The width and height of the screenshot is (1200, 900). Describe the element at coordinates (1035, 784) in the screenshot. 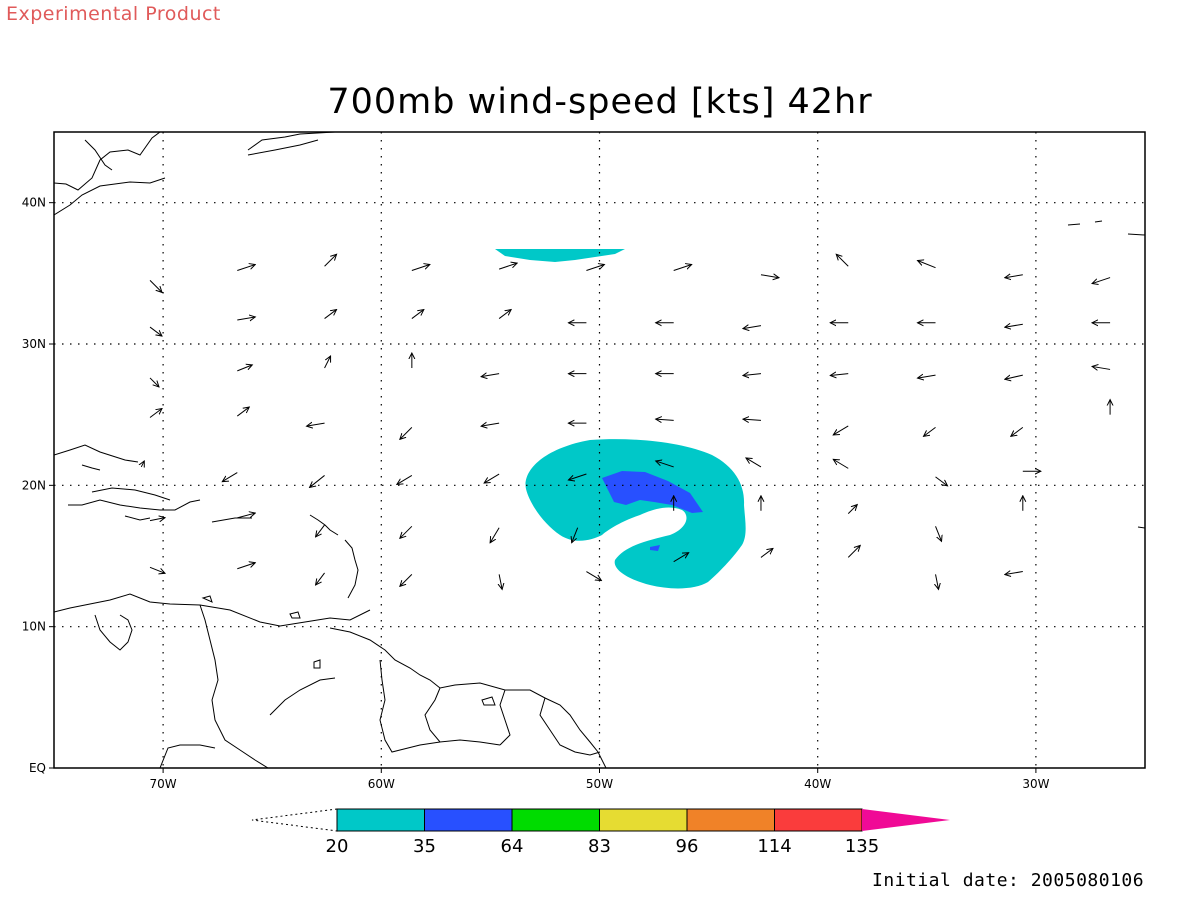

I see `lon-tick-label: 30W` at that location.